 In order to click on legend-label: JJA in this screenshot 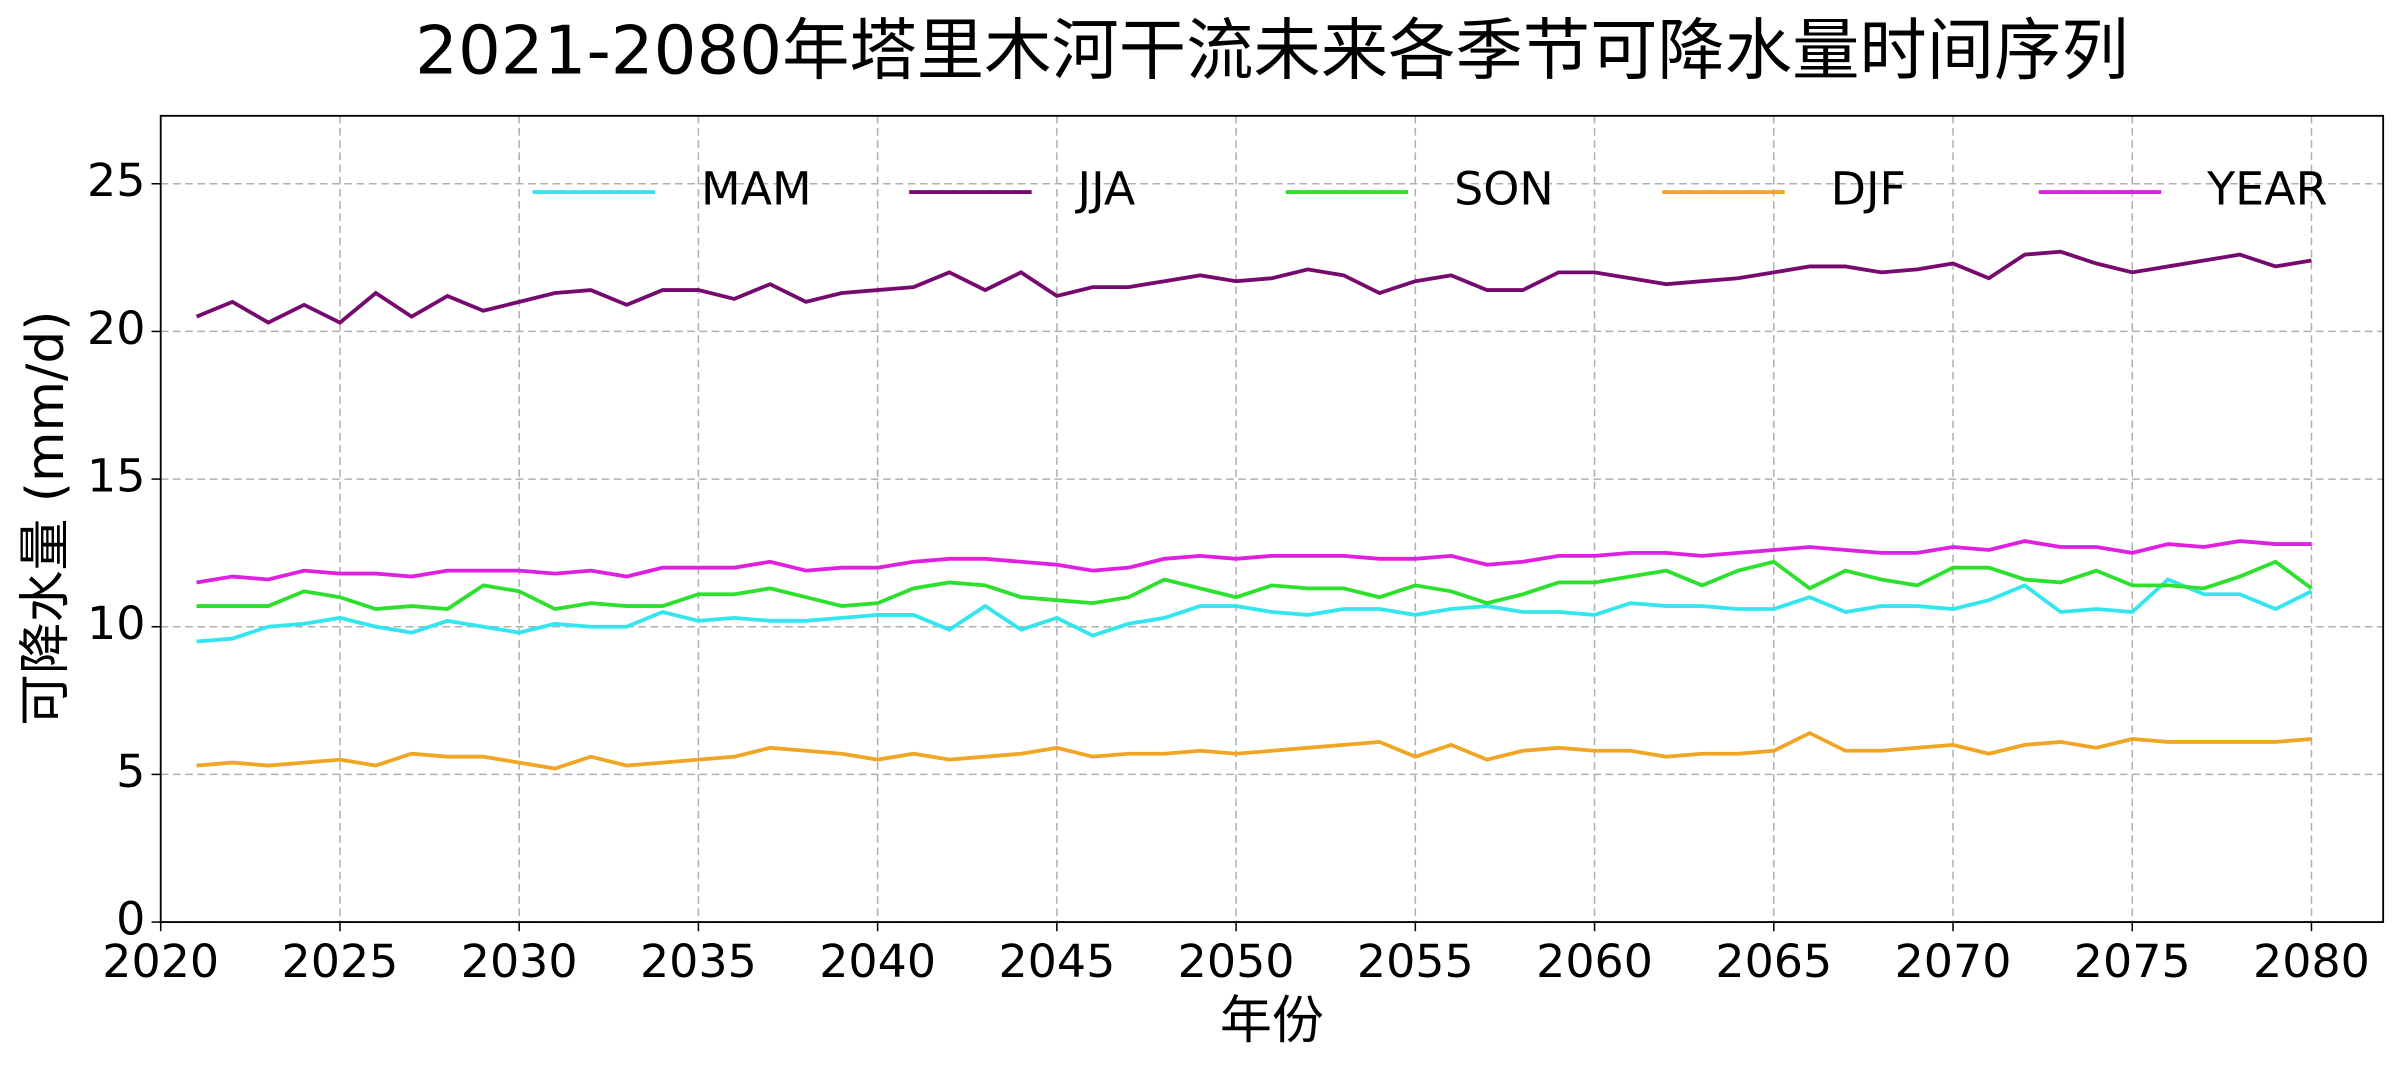, I will do `click(1105, 189)`.